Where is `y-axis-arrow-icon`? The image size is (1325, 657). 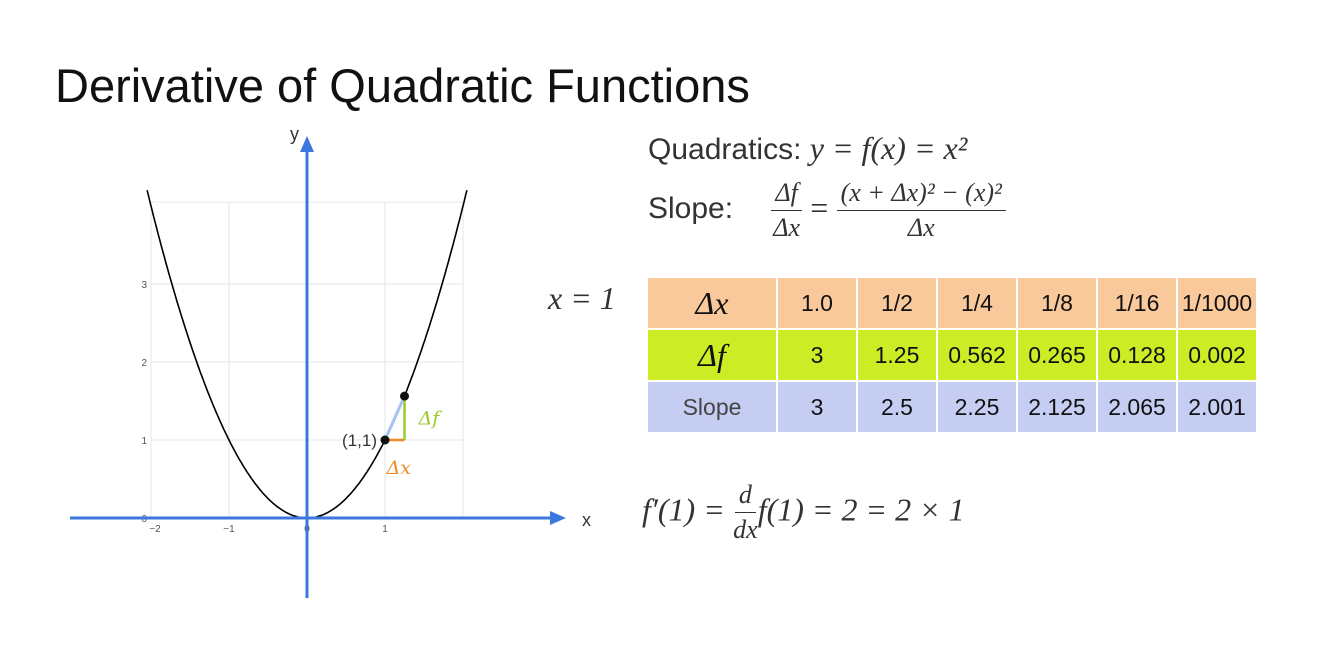
y-axis-arrow-icon is located at coordinates (307, 144).